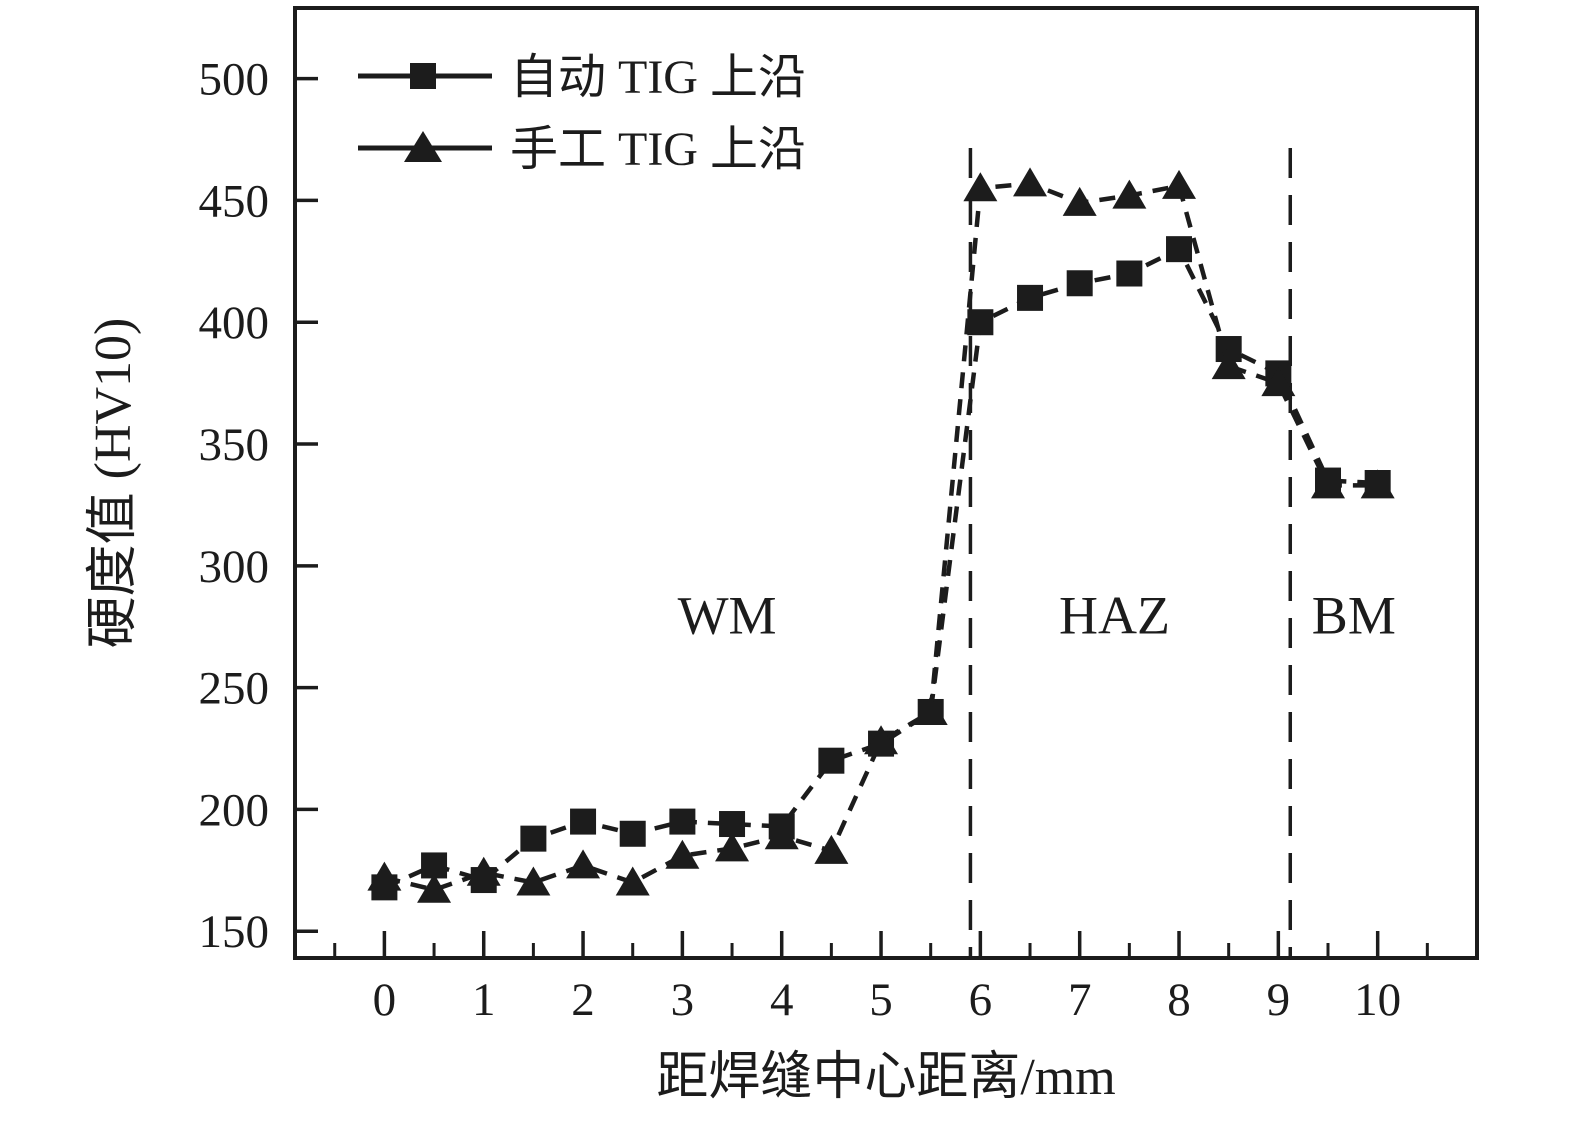 The height and width of the screenshot is (1124, 1575). Describe the element at coordinates (885, 1077) in the screenshot. I see `x-axis-title: 距焊缝中心距离/mm` at that location.